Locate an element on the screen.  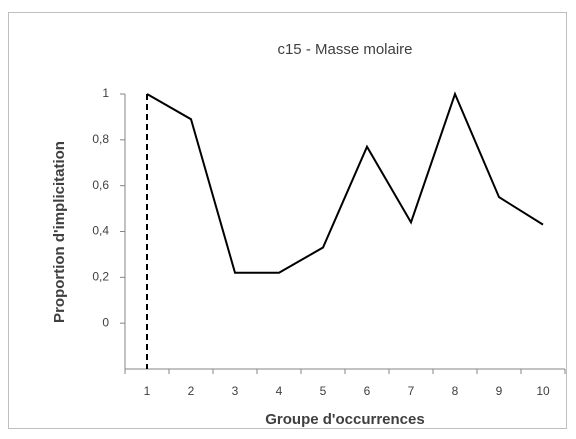
x-tick-label: 4 is located at coordinates (279, 391).